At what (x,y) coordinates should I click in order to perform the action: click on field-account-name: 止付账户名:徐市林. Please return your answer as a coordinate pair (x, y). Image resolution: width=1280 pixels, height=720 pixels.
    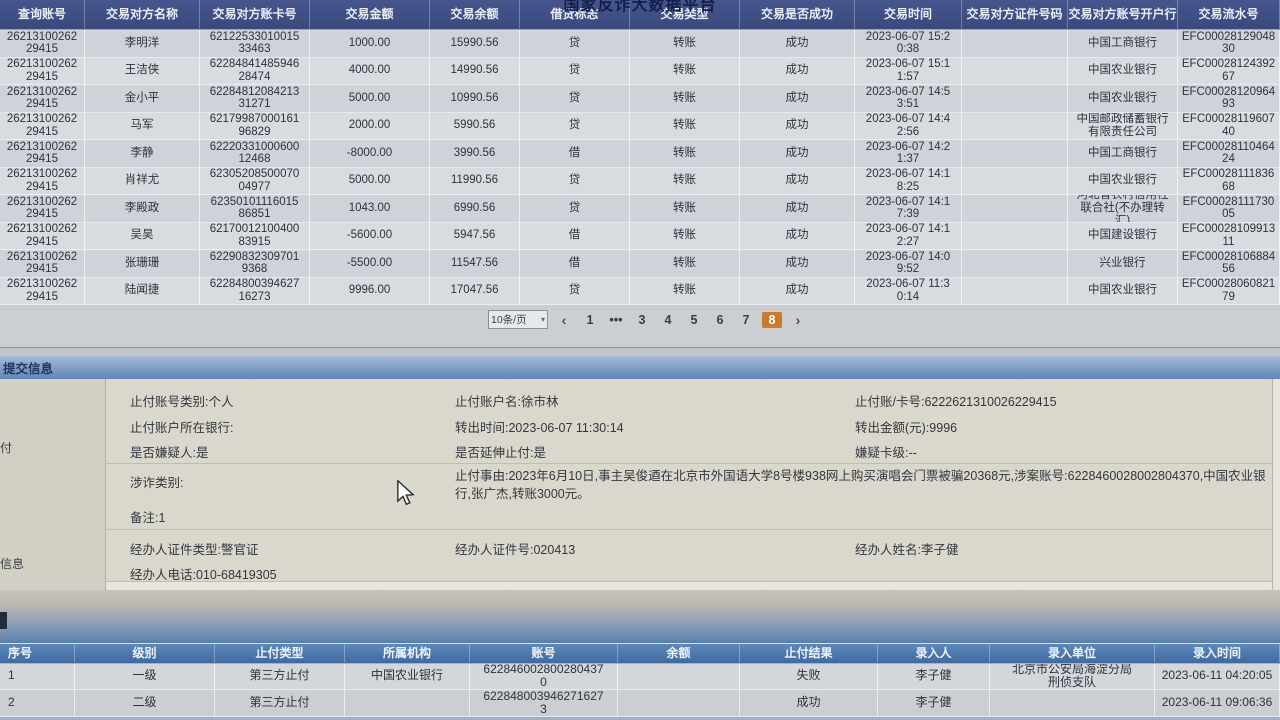
    Looking at the image, I should click on (507, 402).